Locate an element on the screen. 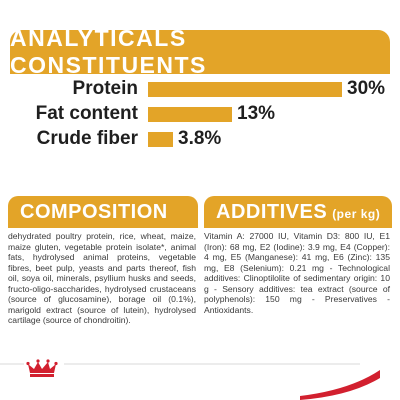 The width and height of the screenshot is (400, 400). analytic-row-fiber: Crude fiber 3.8% is located at coordinates (200, 139).